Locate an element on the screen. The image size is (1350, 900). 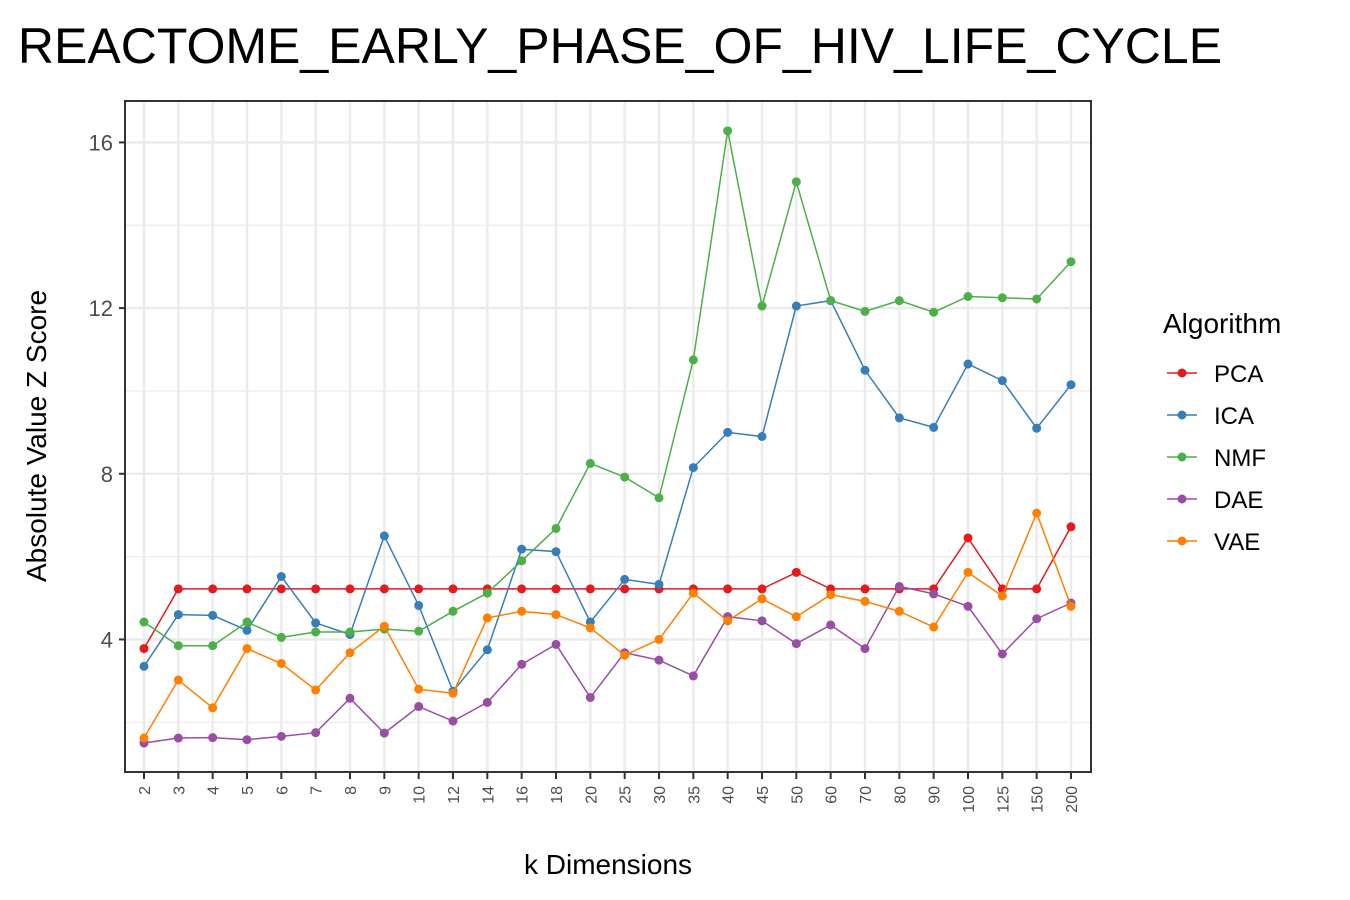
x-tick-label: 14 is located at coordinates (488, 795).